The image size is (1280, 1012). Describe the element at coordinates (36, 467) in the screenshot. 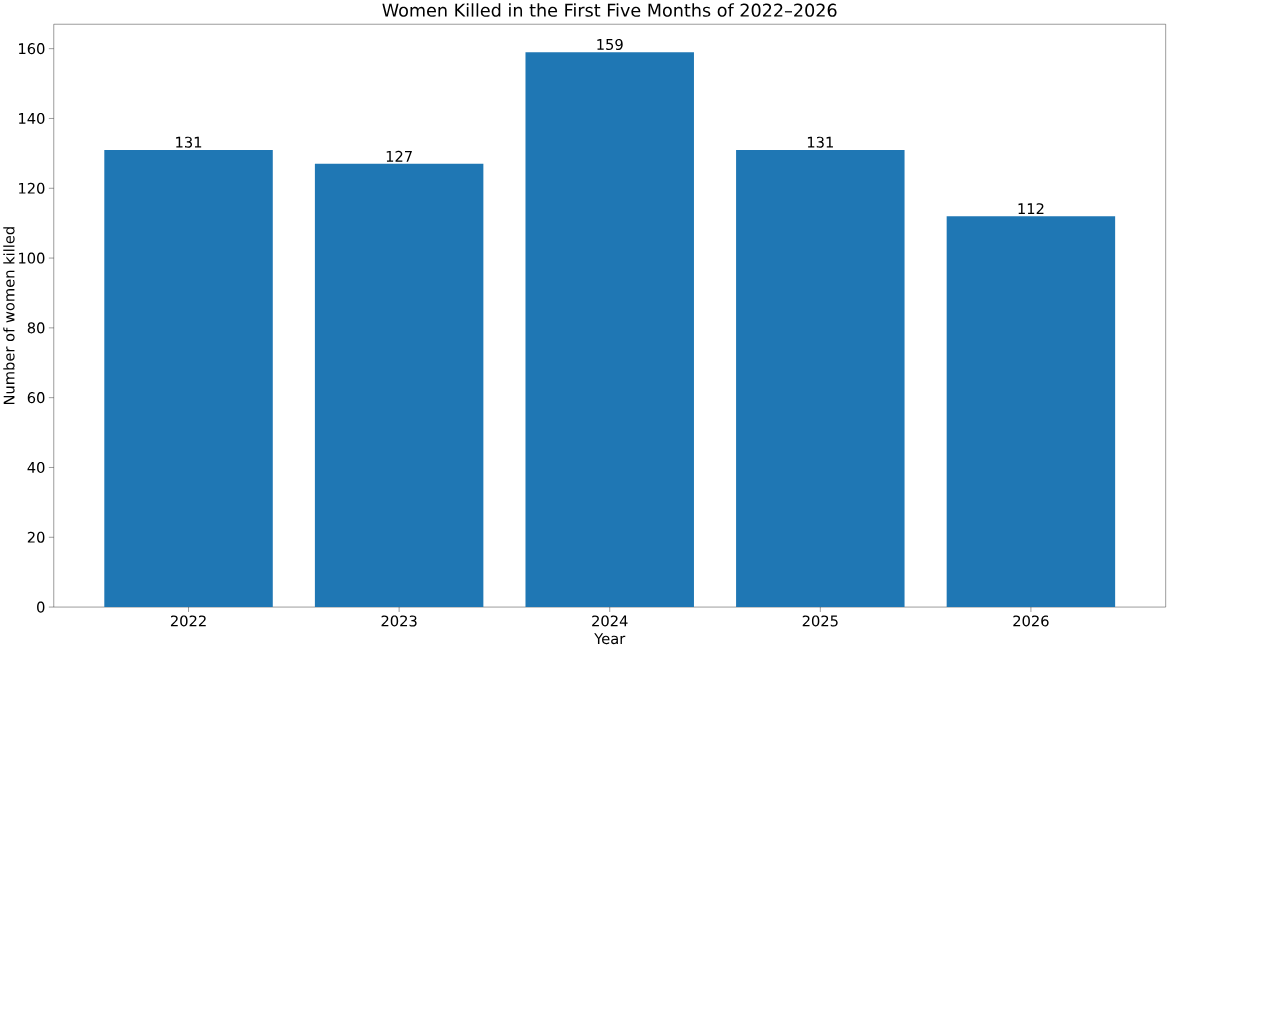

I see `y-tick-label: 40` at that location.